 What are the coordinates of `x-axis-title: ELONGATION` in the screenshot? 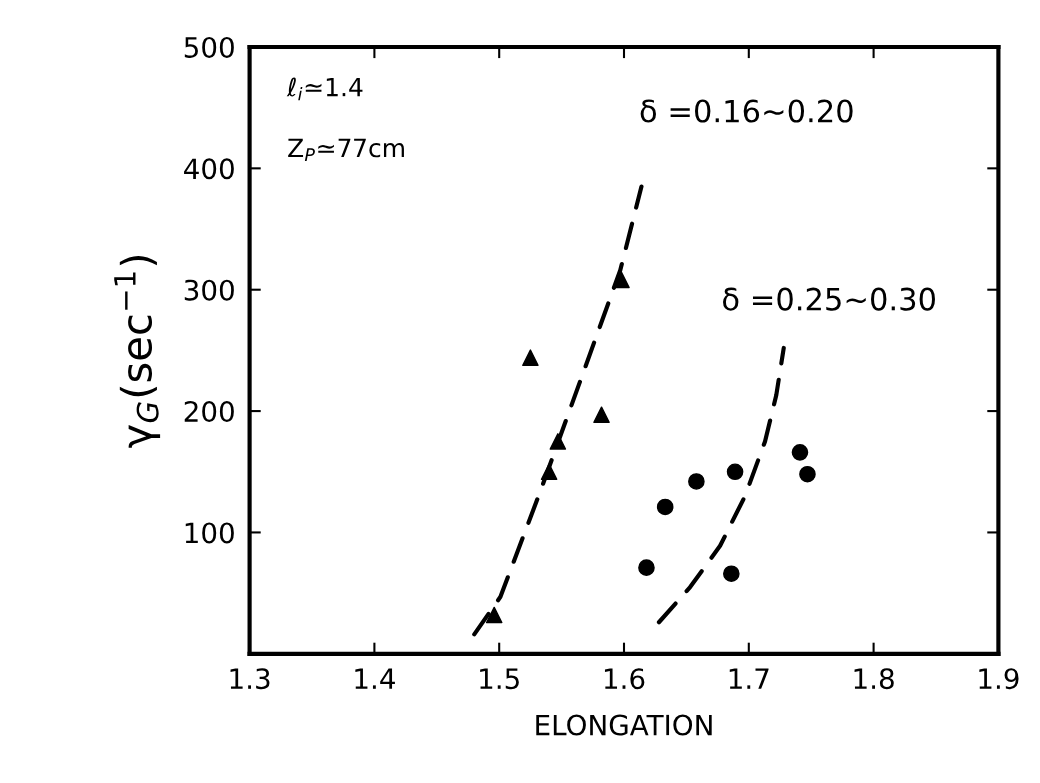 It's located at (624, 725).